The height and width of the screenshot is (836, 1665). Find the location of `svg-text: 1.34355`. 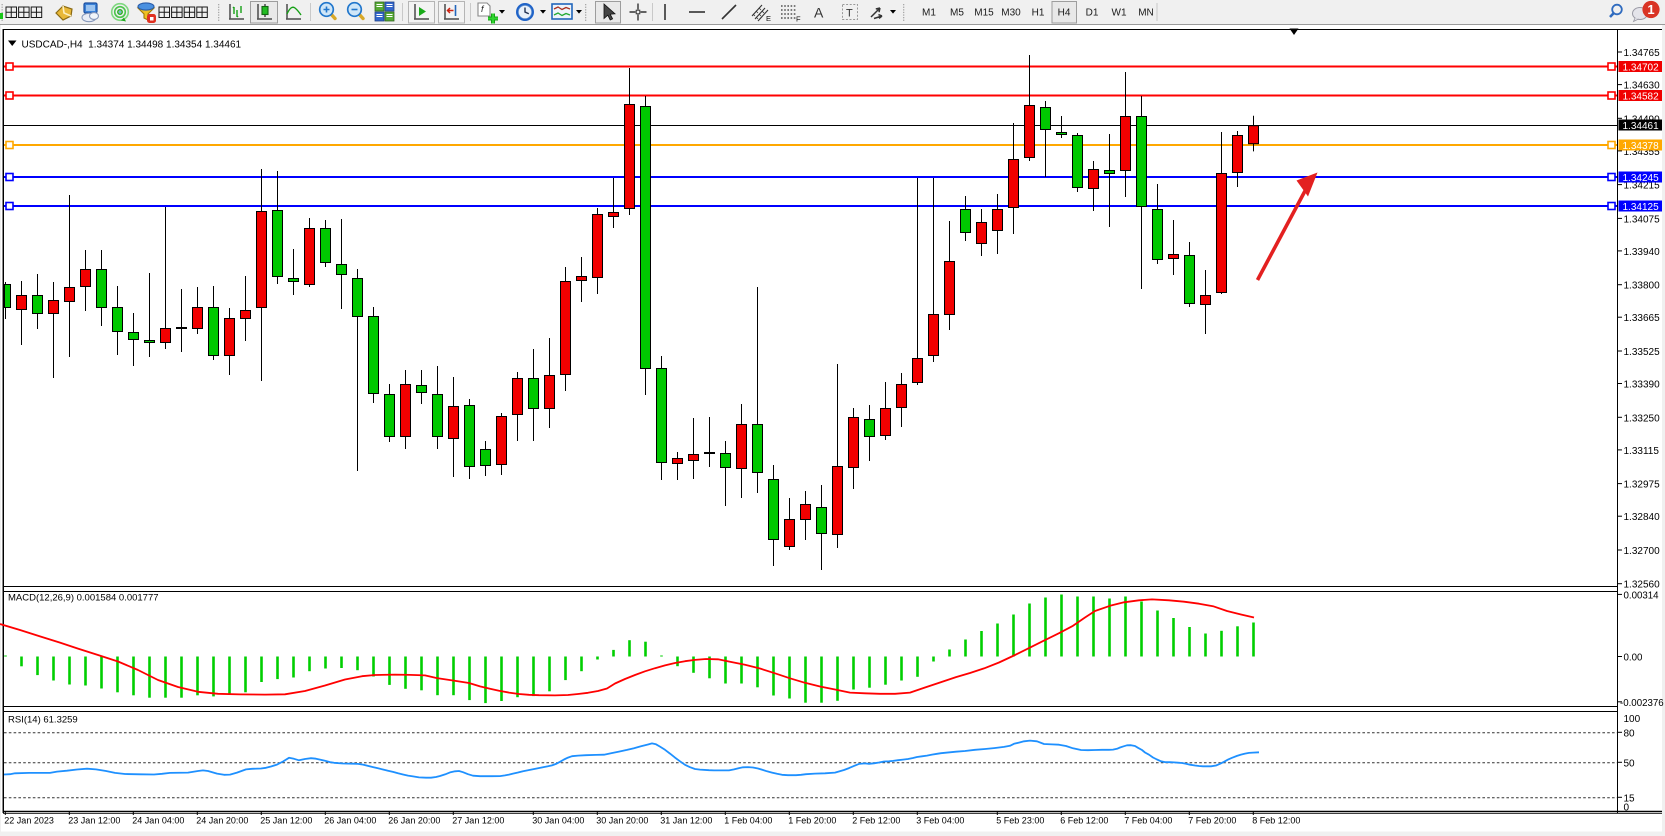

svg-text: 1.34355 is located at coordinates (1642, 152).